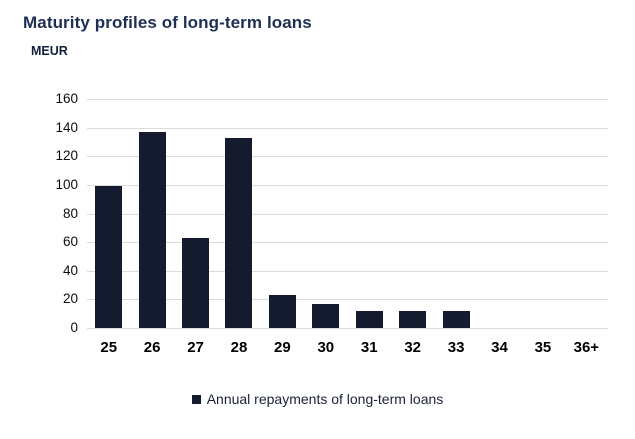  I want to click on y-tick-label: 120, so click(66, 156).